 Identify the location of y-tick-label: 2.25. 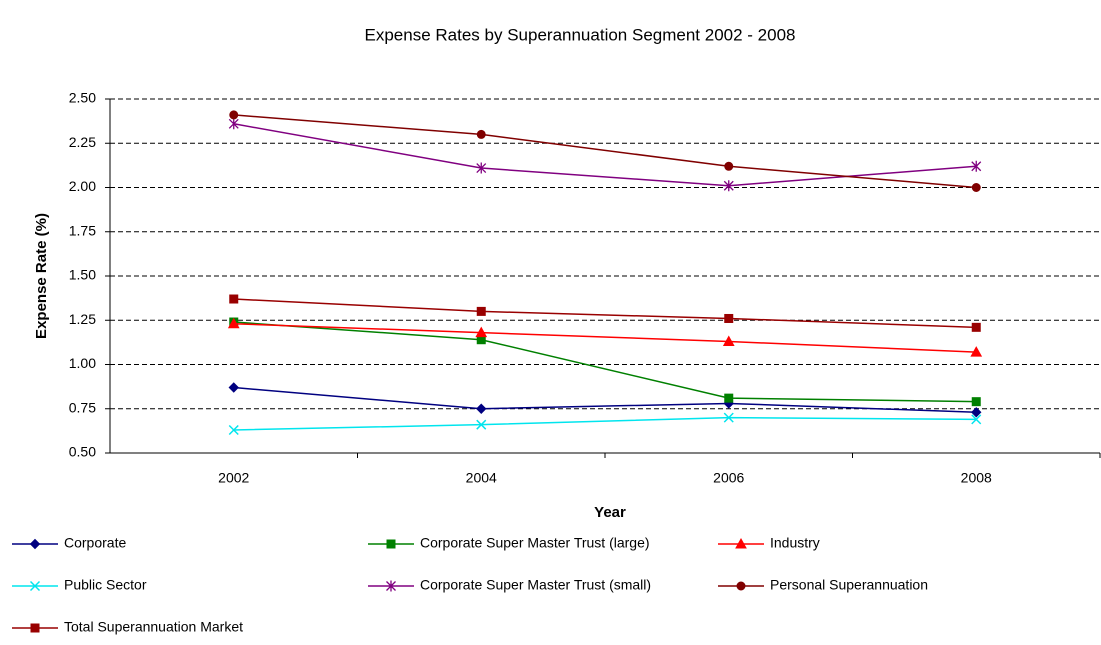
(82, 142).